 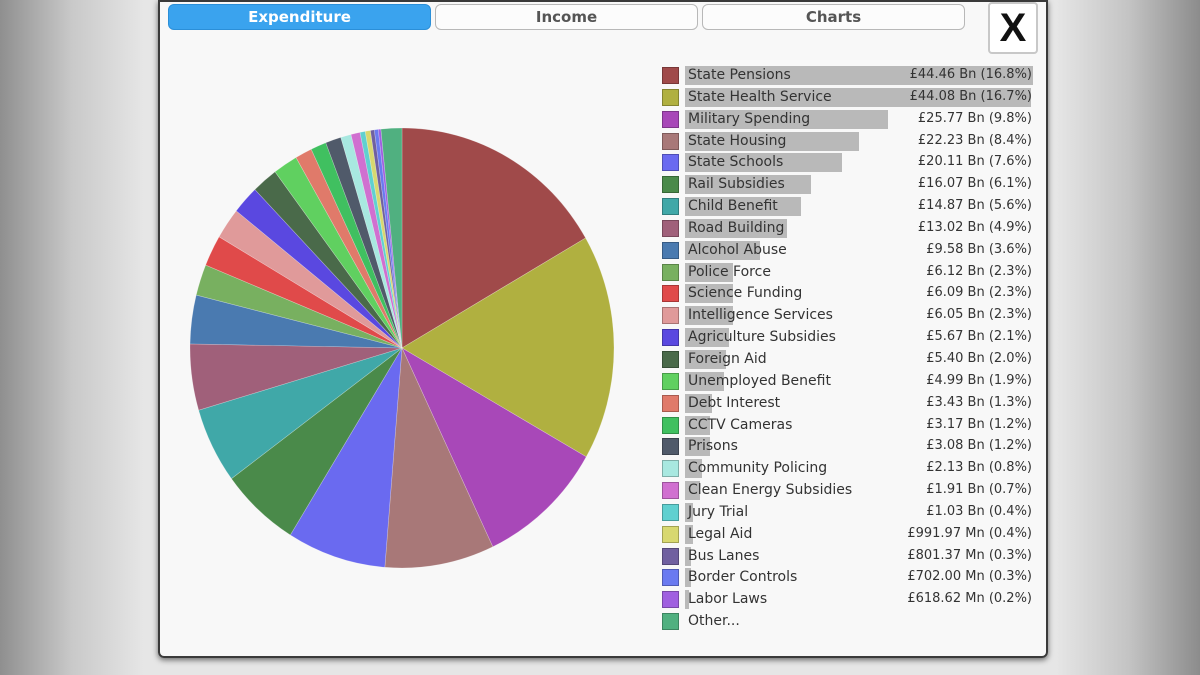 What do you see at coordinates (734, 402) in the screenshot?
I see `legend-label: Debt Interest` at bounding box center [734, 402].